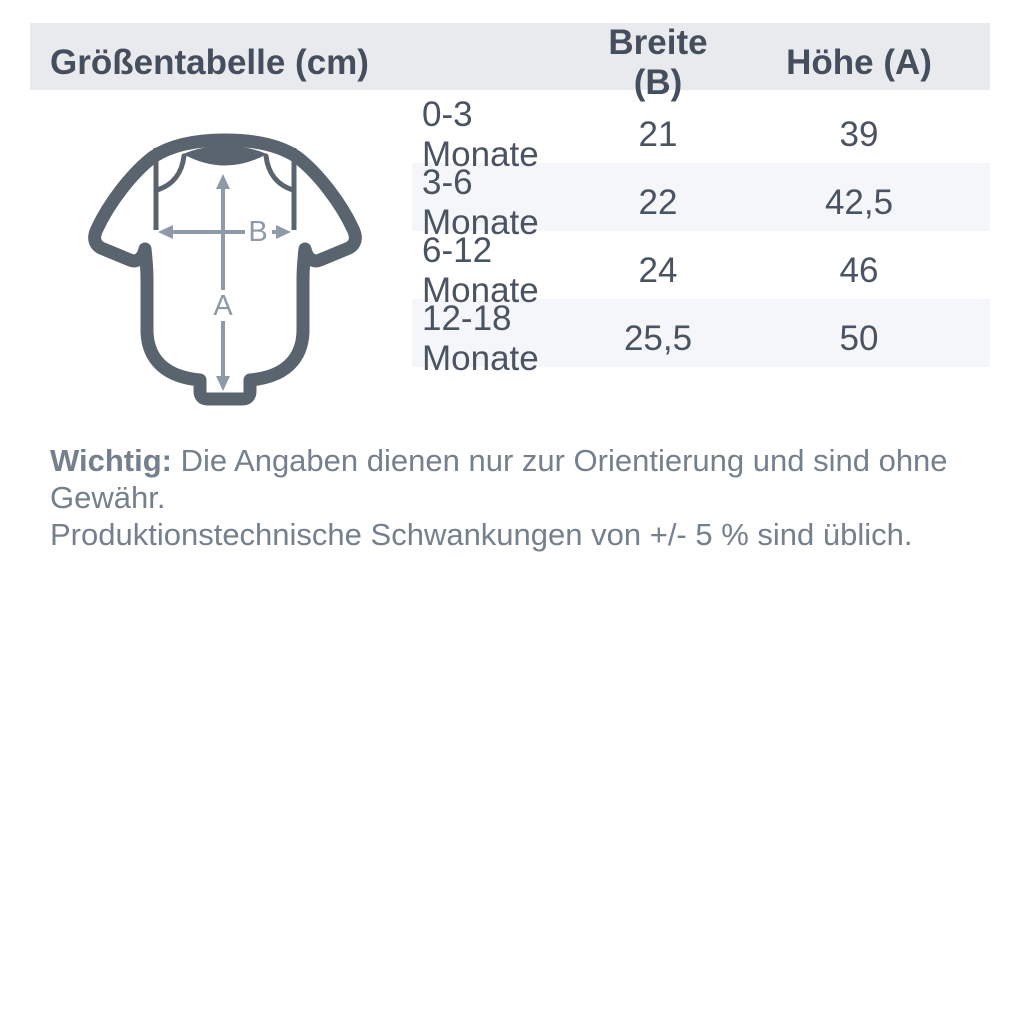 Image resolution: width=1024 pixels, height=1024 pixels. What do you see at coordinates (701, 202) in the screenshot?
I see `table-row: 3-6 Monate 22 42,5` at bounding box center [701, 202].